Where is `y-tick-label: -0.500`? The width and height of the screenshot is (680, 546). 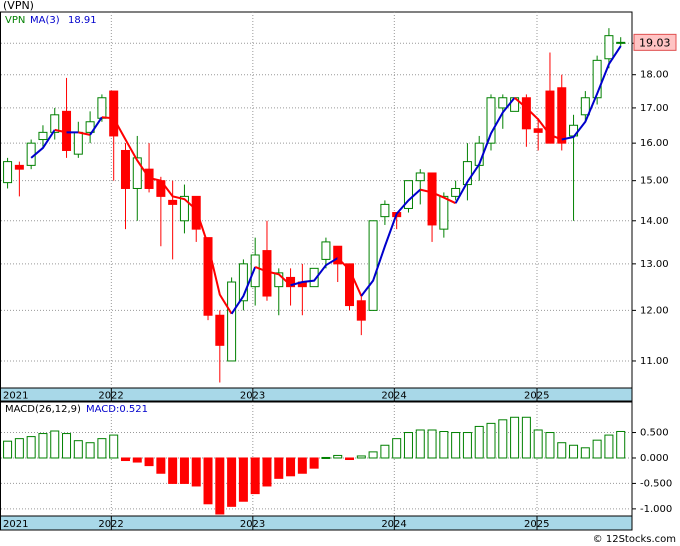 y-tick-label: -0.500 is located at coordinates (656, 483).